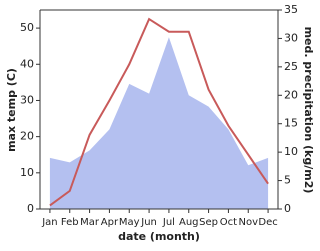 Image resolution: width=320 pixels, height=251 pixels. What do you see at coordinates (27, 136) in the screenshot?
I see `y-tick-label: 20` at bounding box center [27, 136].